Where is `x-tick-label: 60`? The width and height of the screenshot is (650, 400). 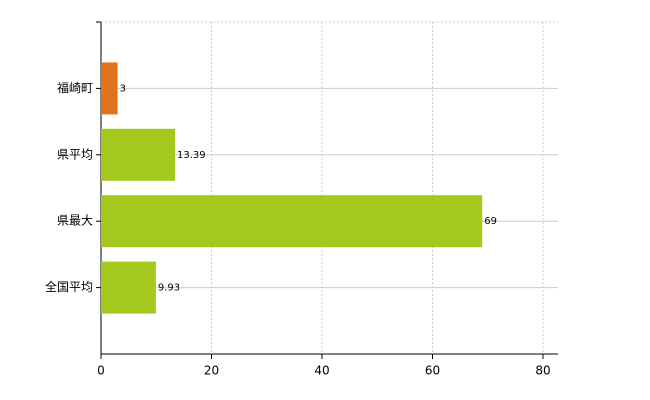
x-tick-label: 60 is located at coordinates (432, 371).